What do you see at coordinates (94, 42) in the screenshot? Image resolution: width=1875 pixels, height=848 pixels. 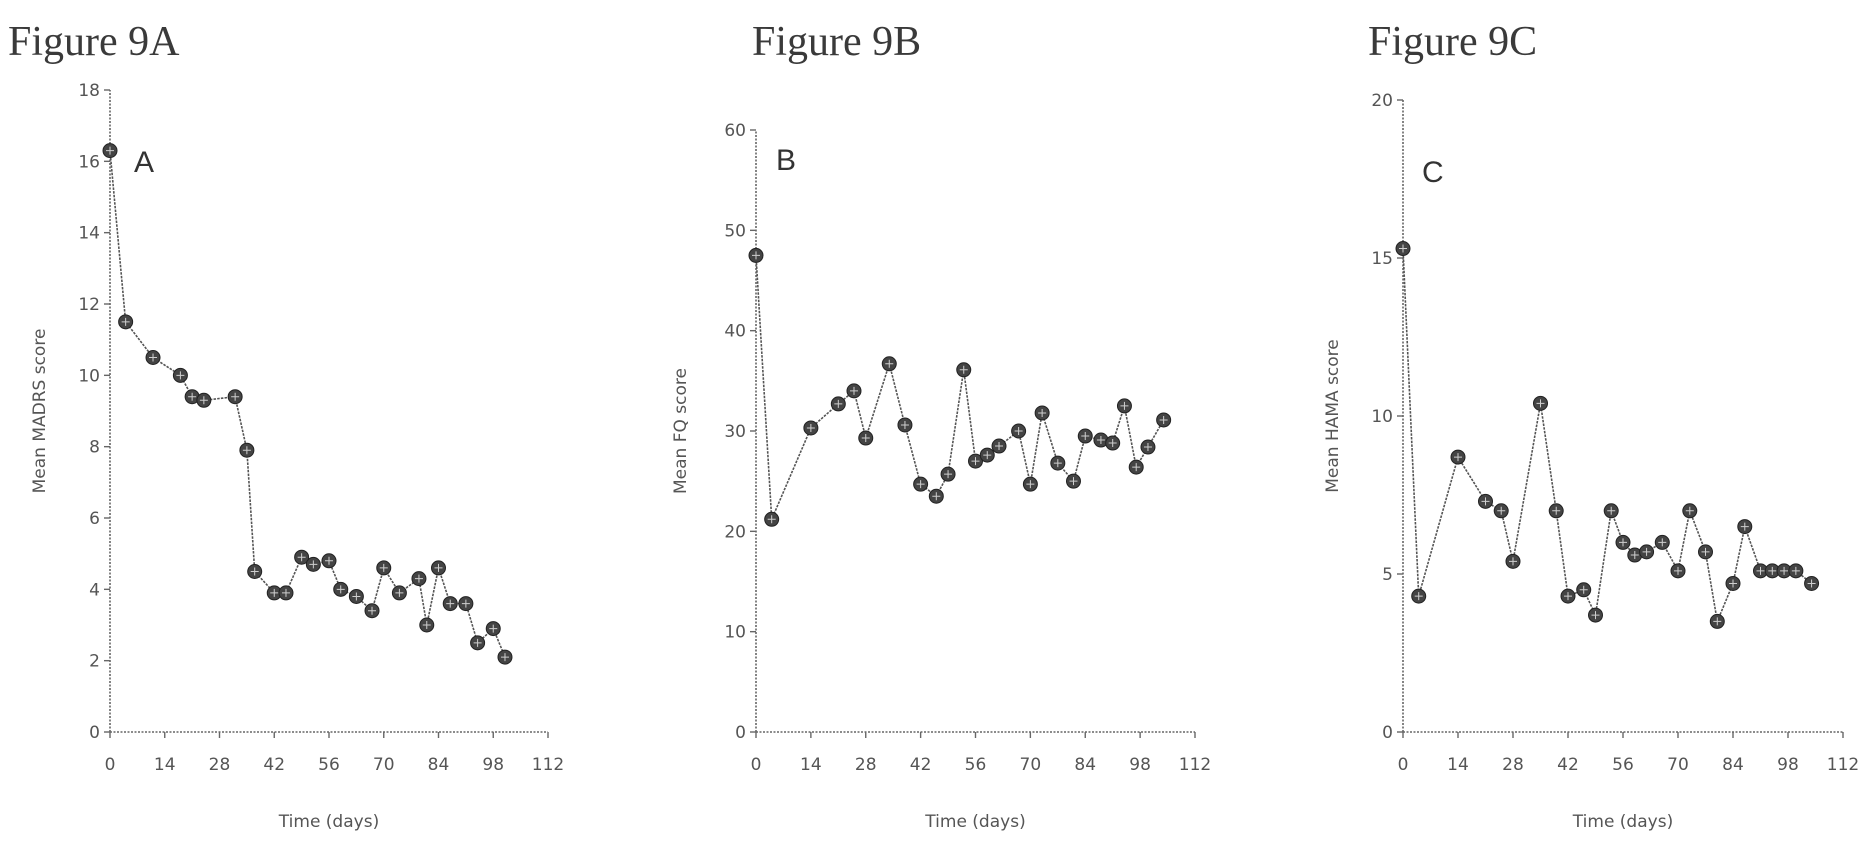 I see `figure-9a-title: Figure 9A` at bounding box center [94, 42].